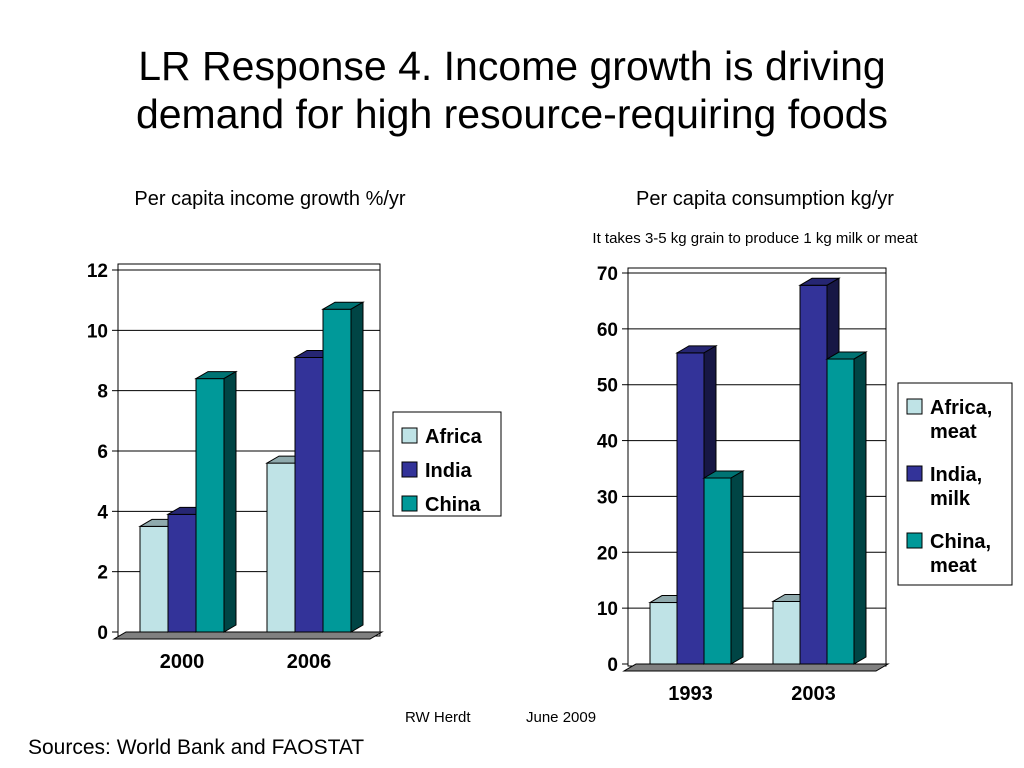 The height and width of the screenshot is (768, 1024). Describe the element at coordinates (607, 553) in the screenshot. I see `chart2-y-tick-label: 20` at that location.